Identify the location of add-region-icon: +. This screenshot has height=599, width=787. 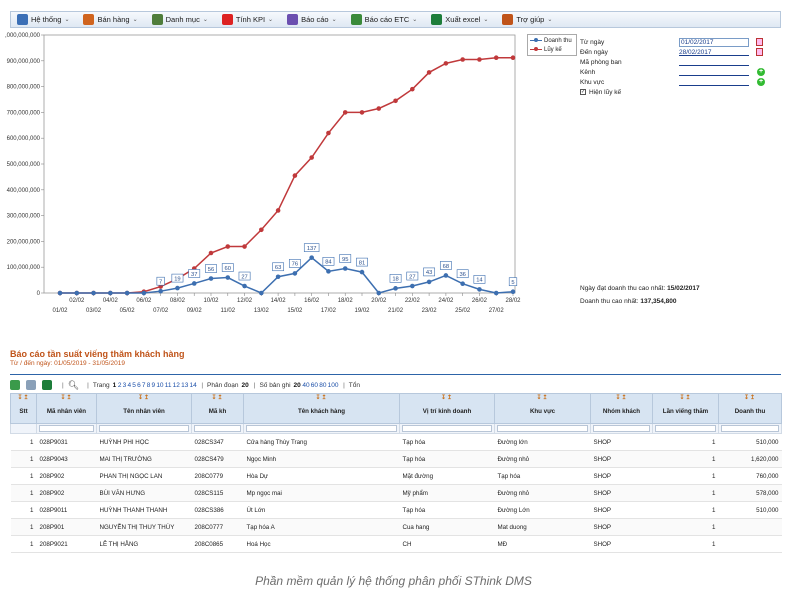
(761, 82).